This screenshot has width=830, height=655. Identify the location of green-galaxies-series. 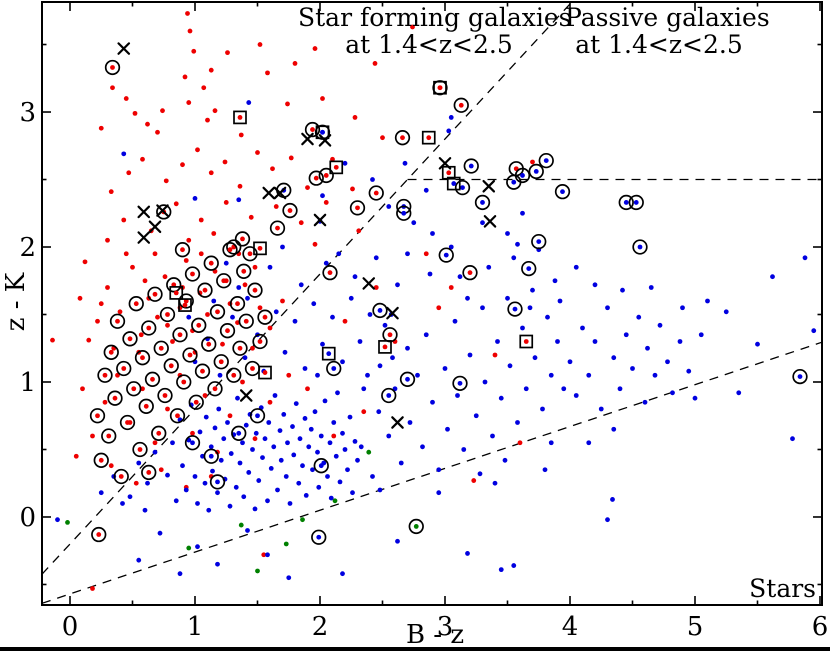
(218, 511).